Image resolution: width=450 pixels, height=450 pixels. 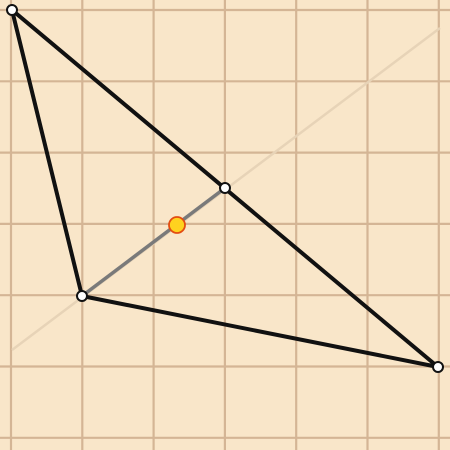 I want to click on vertex-handle-left, so click(x=82, y=296).